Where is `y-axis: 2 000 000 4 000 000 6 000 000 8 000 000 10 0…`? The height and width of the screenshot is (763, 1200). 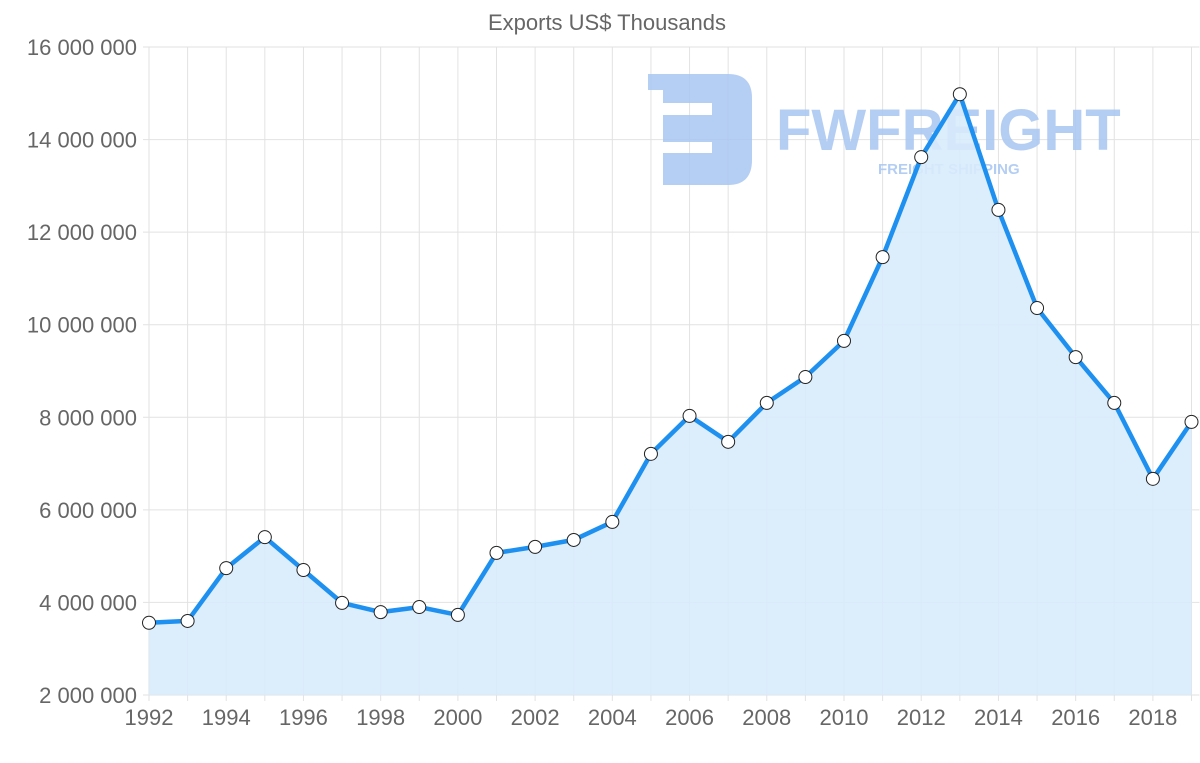 y-axis: 2 000 000 4 000 000 6 000 000 8 000 000 10 0… is located at coordinates (82, 371).